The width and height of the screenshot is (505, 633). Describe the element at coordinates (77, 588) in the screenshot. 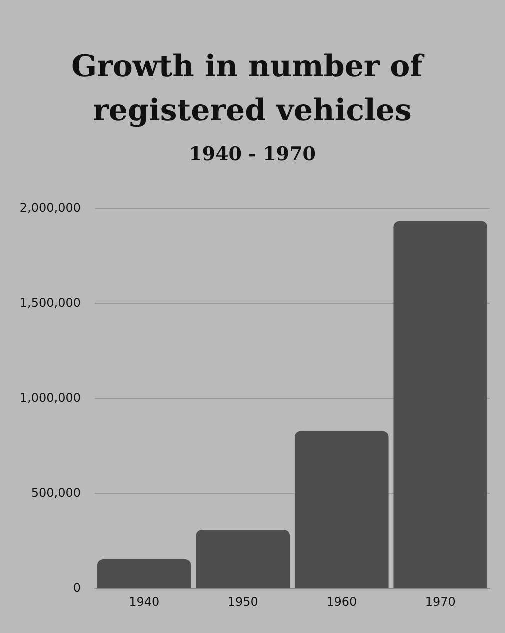

I see `y-tick-label: 0` at that location.